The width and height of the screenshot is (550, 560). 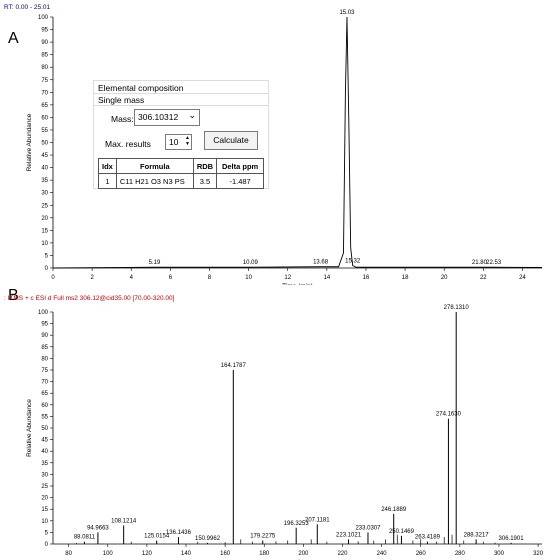 What do you see at coordinates (368, 528) in the screenshot?
I see `peak-label: 233.0307` at bounding box center [368, 528].